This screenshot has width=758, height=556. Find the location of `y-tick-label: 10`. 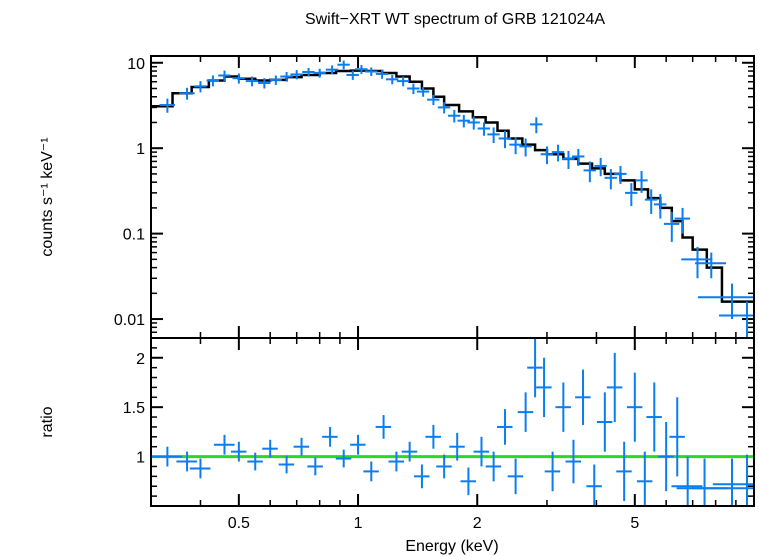

y-tick-label: 10 is located at coordinates (136, 64).